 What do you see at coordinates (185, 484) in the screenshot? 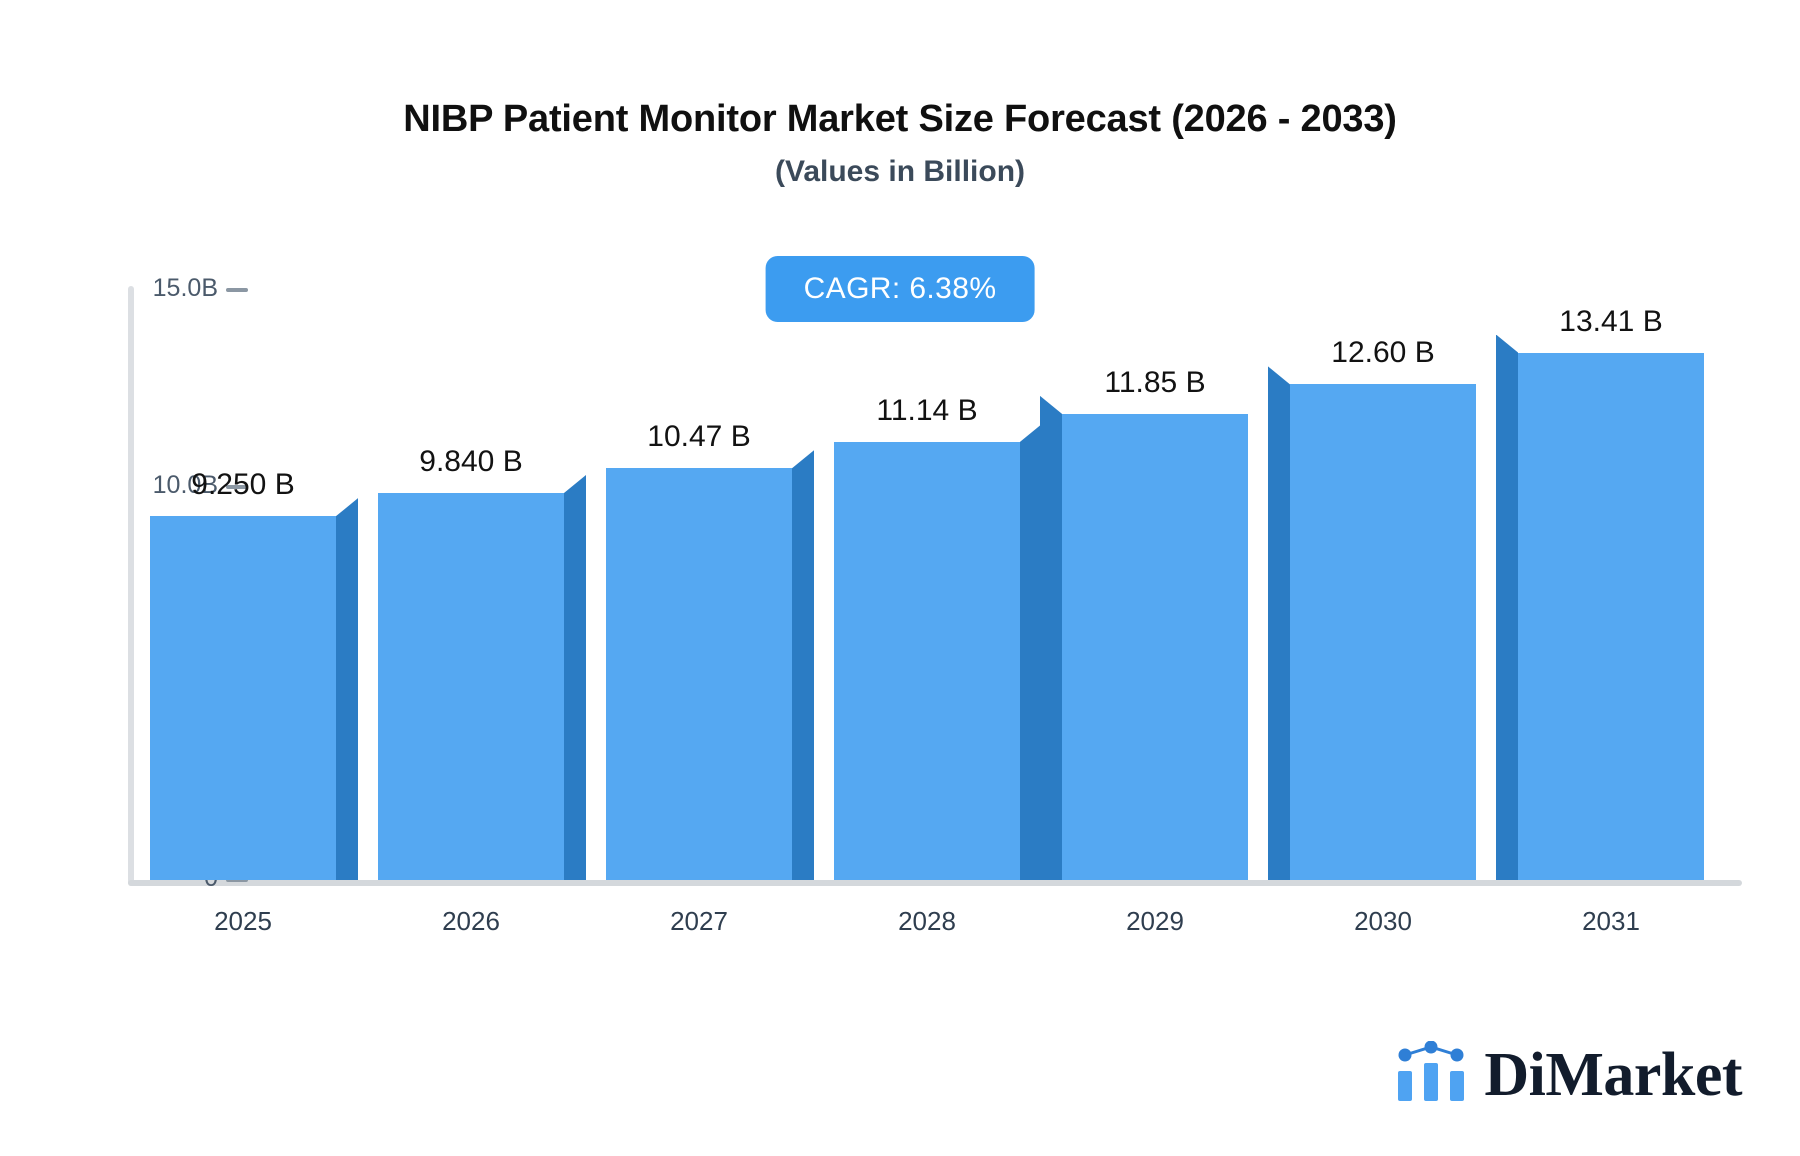
I see `y-tick-label: 10.0B` at bounding box center [185, 484].